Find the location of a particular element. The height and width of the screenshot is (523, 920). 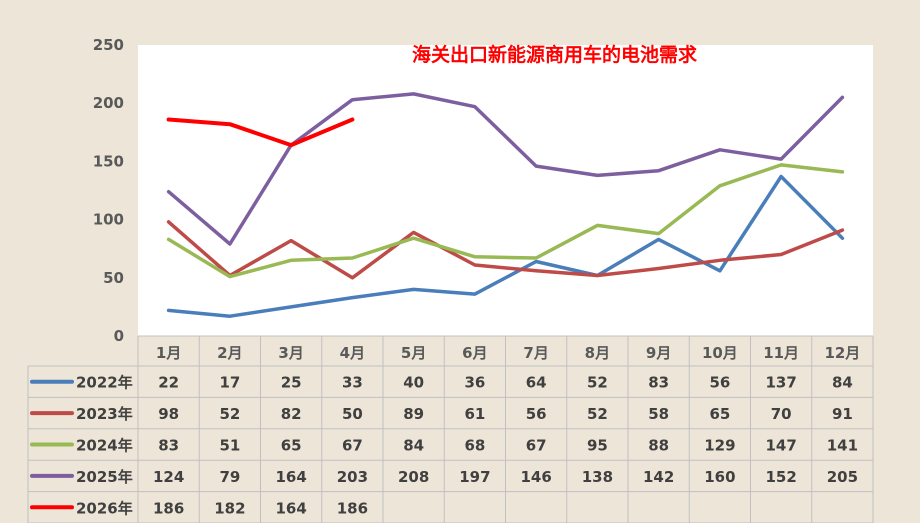

table-cell-value: 146 is located at coordinates (535, 477).